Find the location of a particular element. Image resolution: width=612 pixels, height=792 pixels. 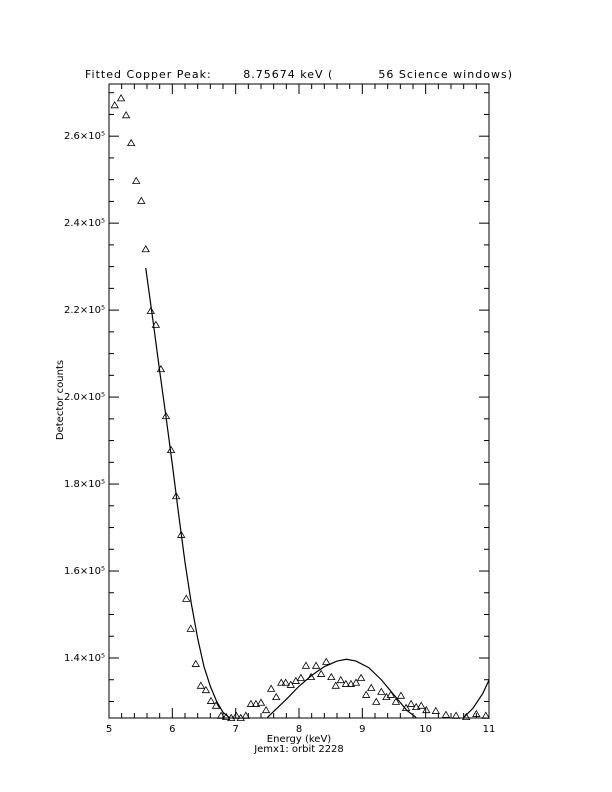

x-tick-label: 11 is located at coordinates (489, 729).